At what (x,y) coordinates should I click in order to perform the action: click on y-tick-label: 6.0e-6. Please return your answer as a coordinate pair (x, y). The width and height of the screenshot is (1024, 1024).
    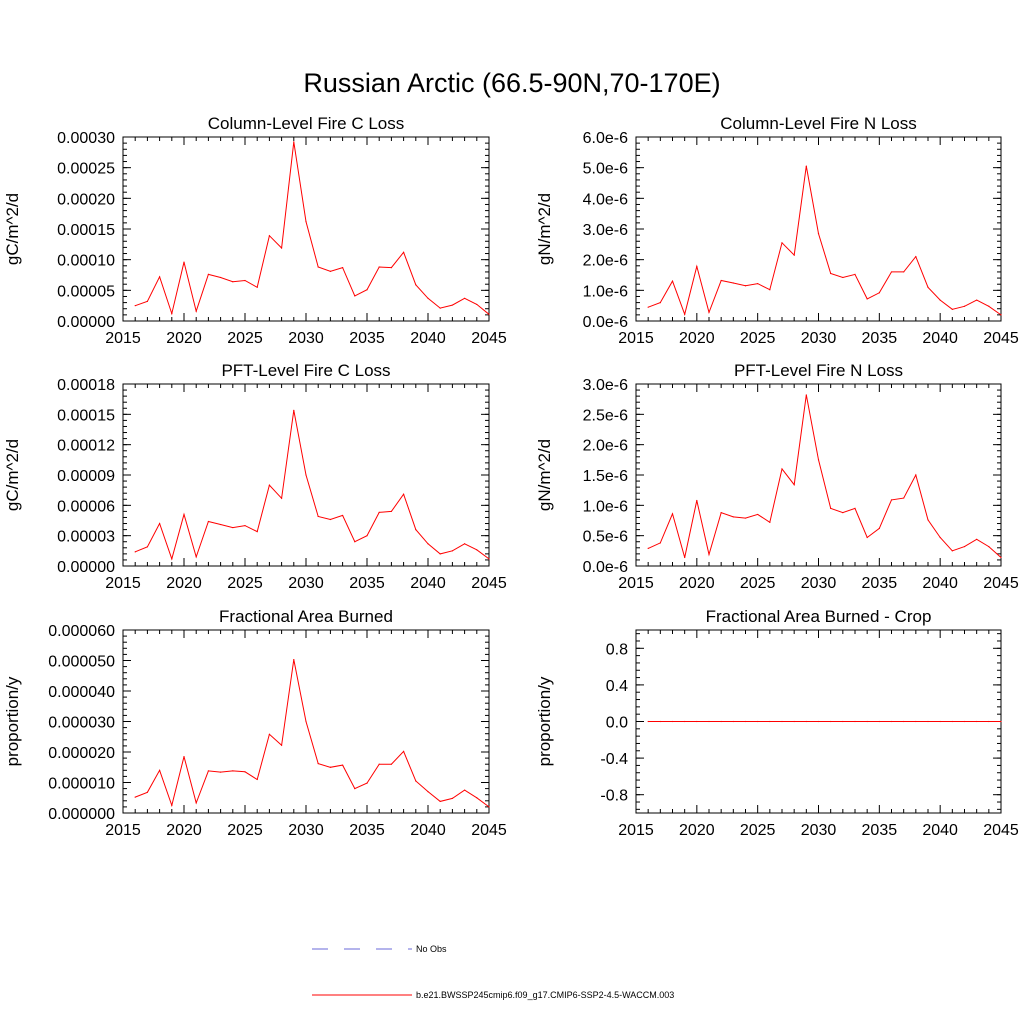
    Looking at the image, I should click on (605, 138).